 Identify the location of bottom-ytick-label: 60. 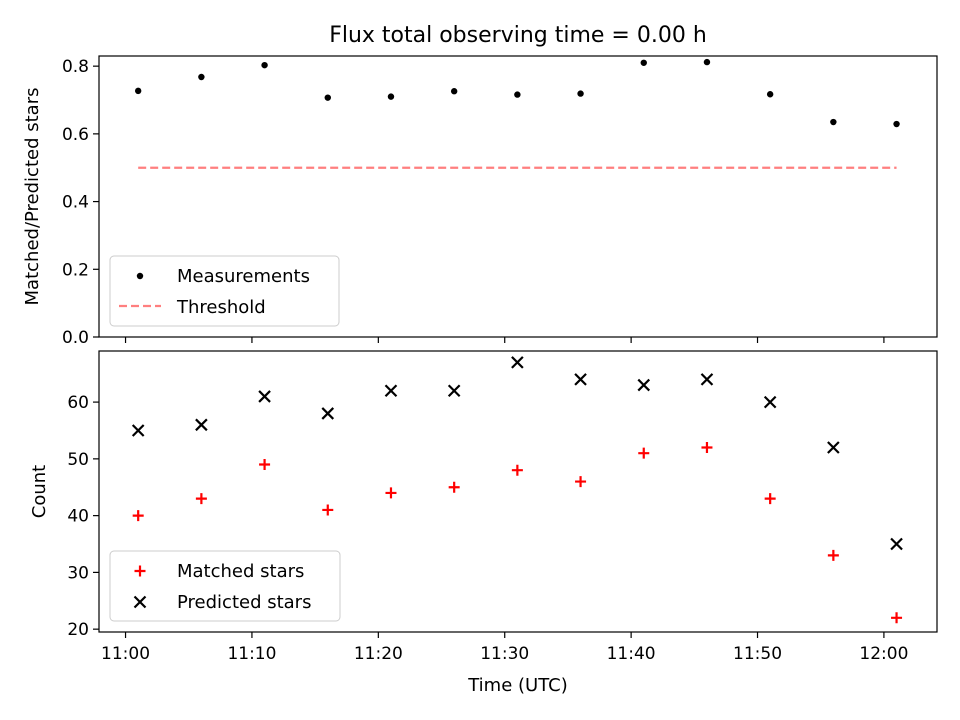
(78, 403).